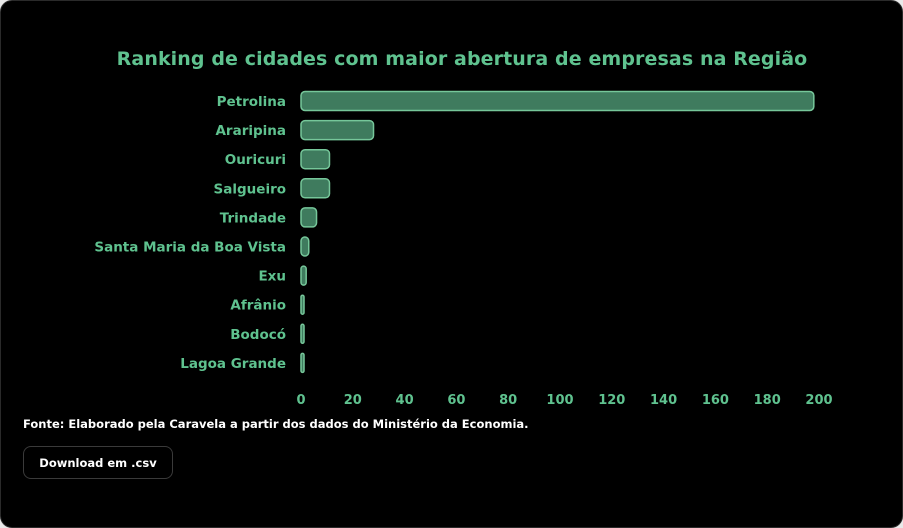 Image resolution: width=903 pixels, height=528 pixels. What do you see at coordinates (98, 462) in the screenshot?
I see `download-csv-button: Download em .csv` at bounding box center [98, 462].